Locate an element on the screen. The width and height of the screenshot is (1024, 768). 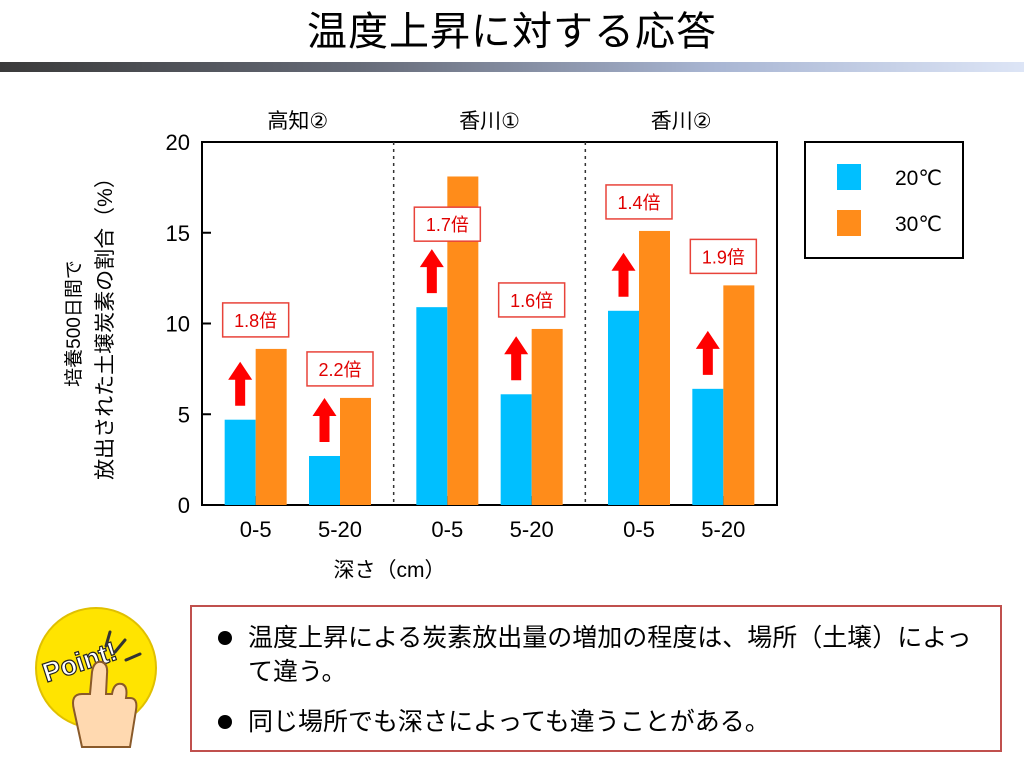
point-badge-icon: Point! is located at coordinates (96, 677).